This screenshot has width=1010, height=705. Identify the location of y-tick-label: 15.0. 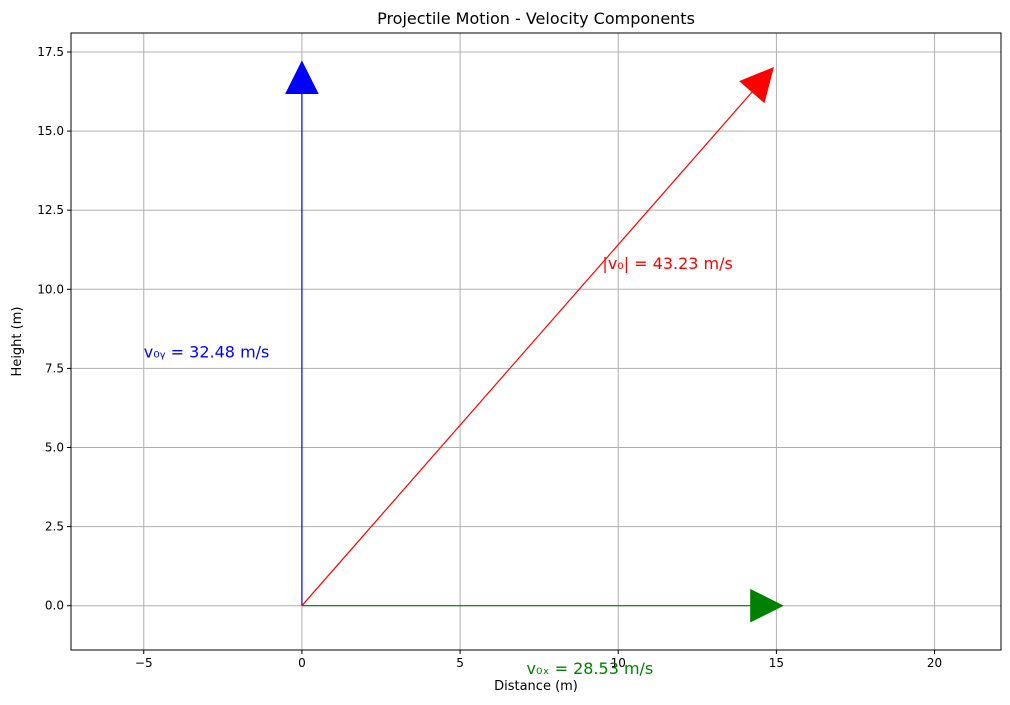
(50, 131).